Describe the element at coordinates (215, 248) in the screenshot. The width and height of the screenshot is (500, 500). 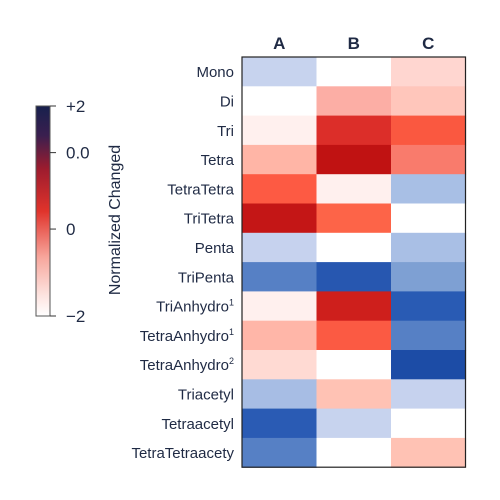
I see `row-label: Penta` at that location.